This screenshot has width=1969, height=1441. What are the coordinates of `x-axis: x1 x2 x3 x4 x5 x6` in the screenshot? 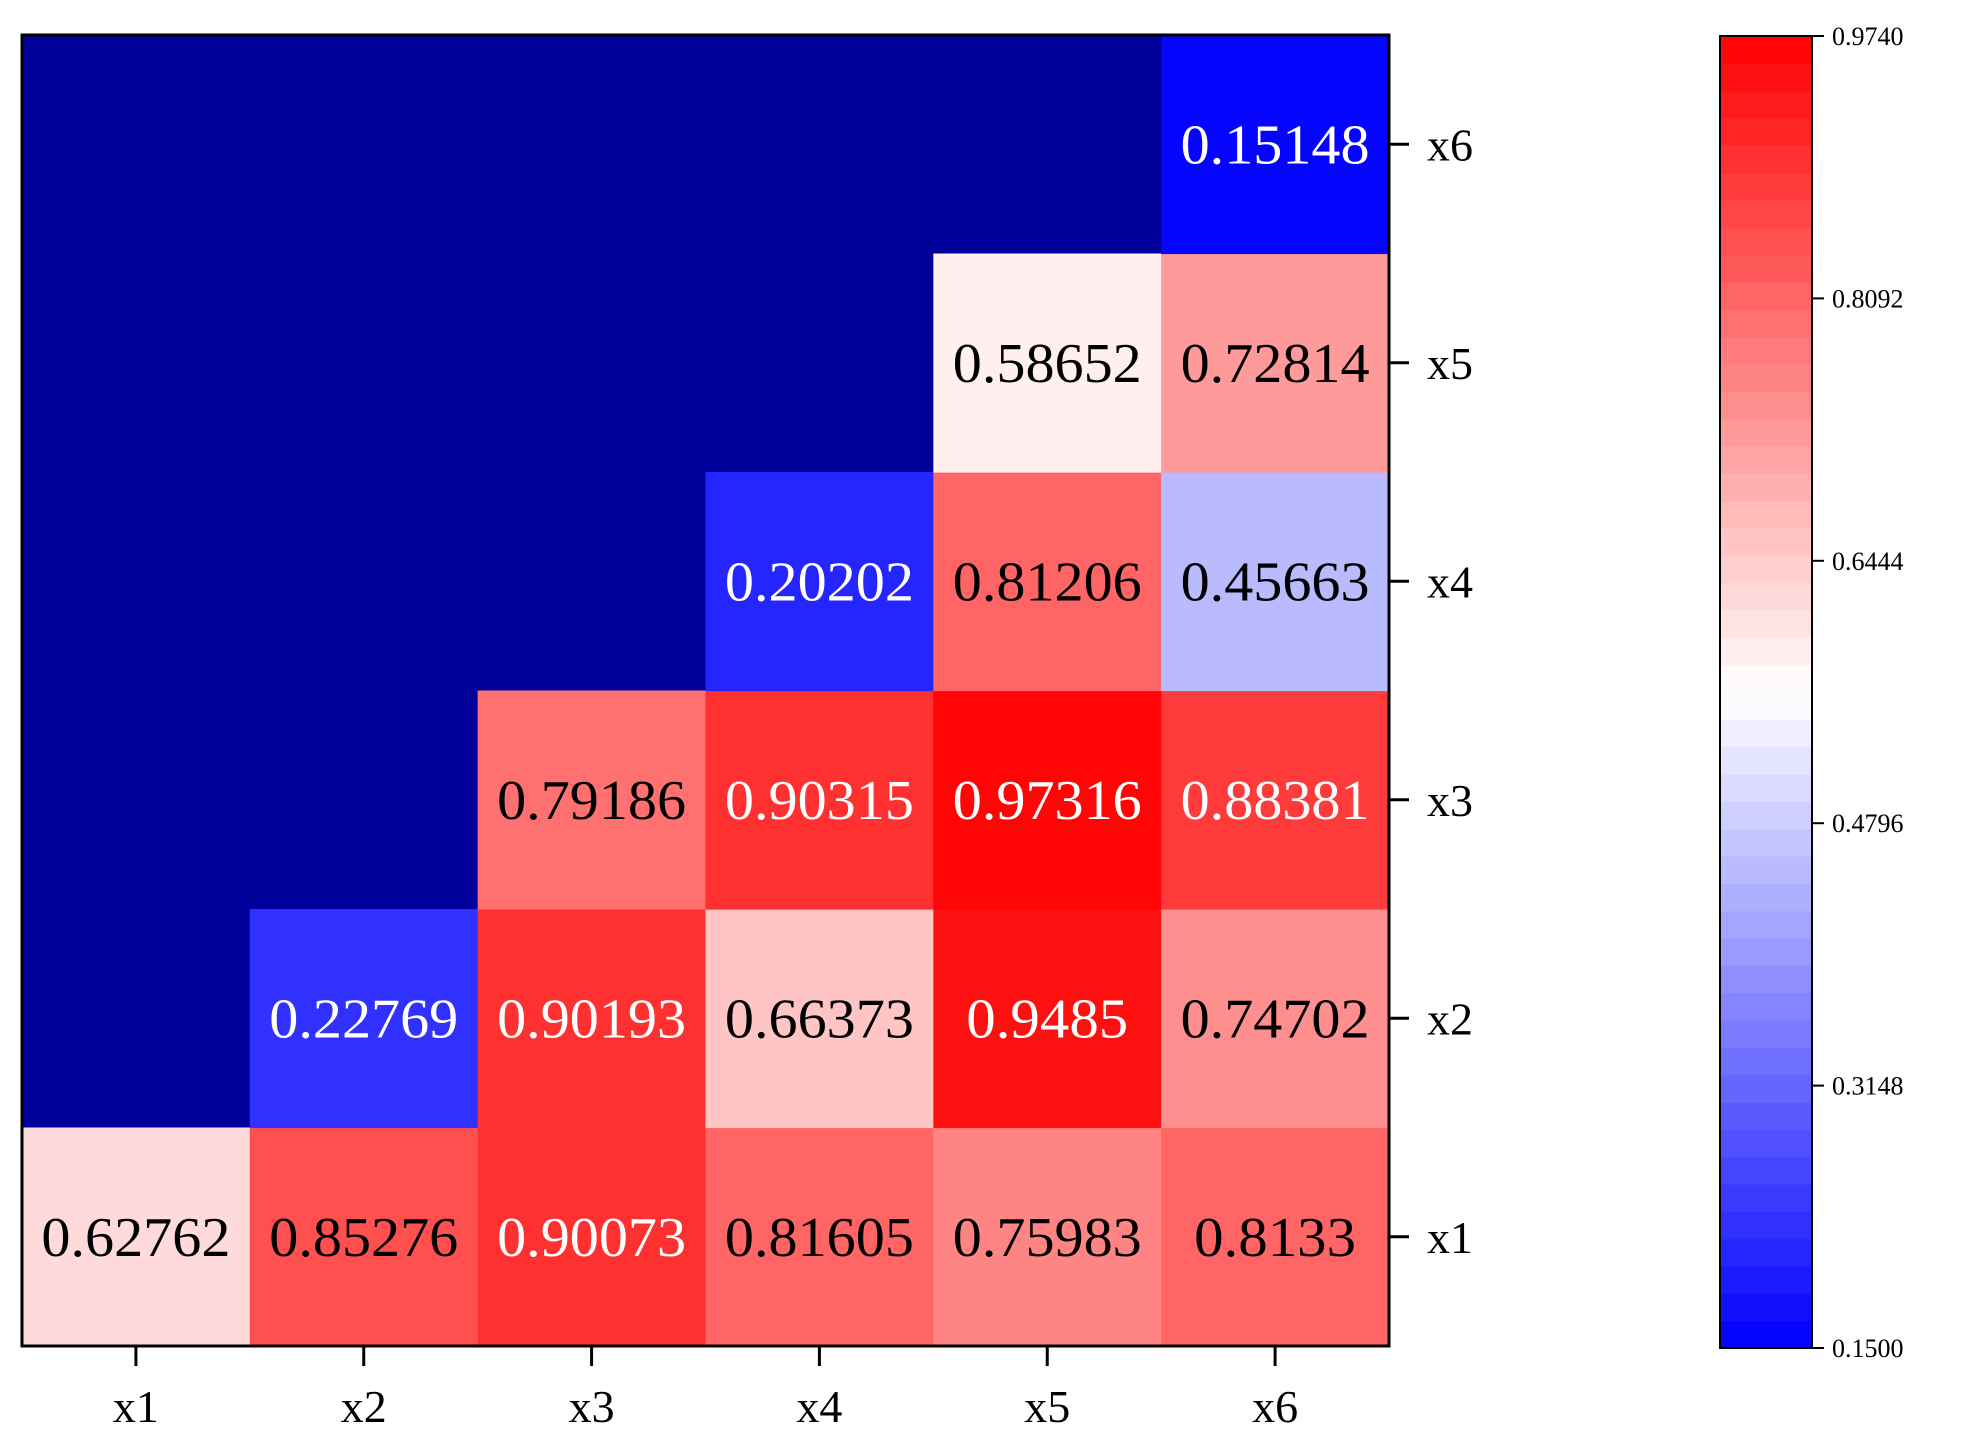 It's located at (705, 1389).